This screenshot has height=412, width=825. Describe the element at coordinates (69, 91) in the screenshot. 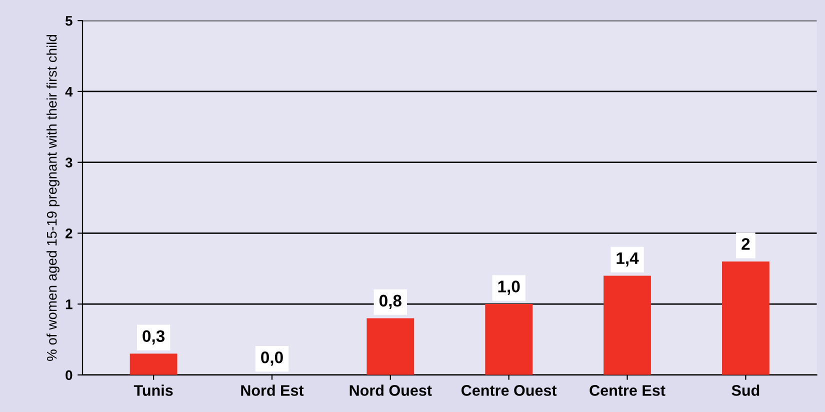

I see `y-tick-label: 4` at that location.